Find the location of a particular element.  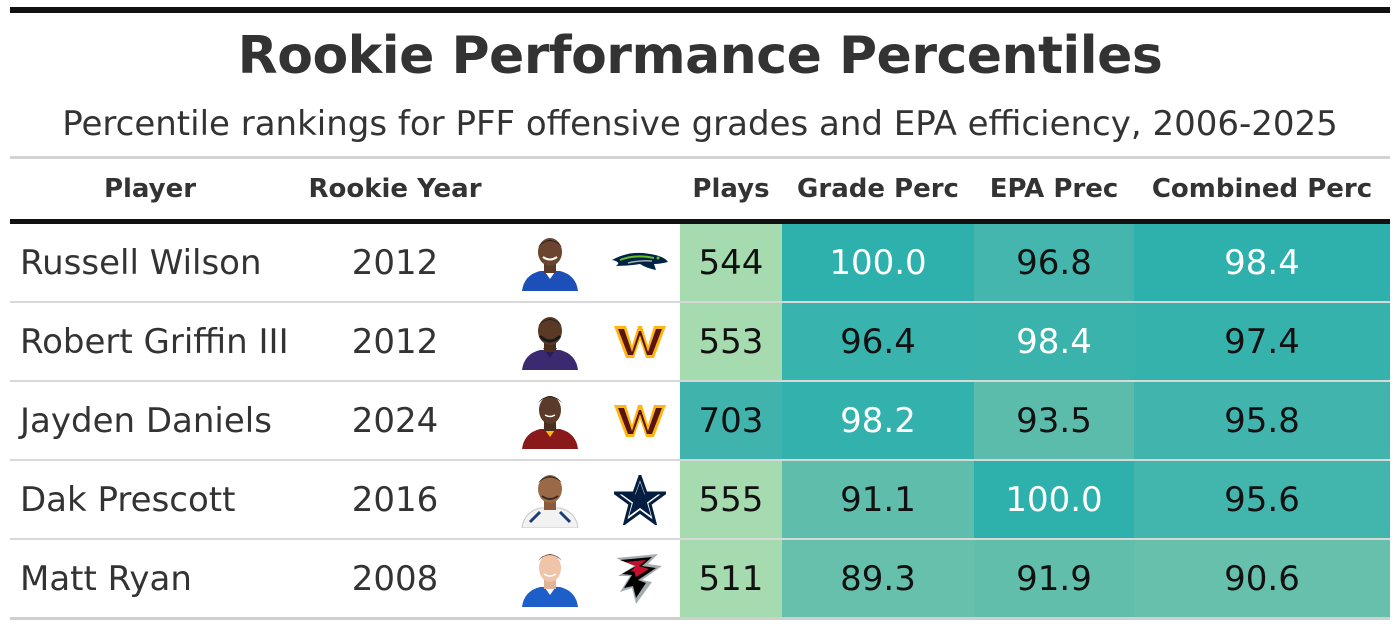

combined-perc-value: 95.8 is located at coordinates (1262, 421).